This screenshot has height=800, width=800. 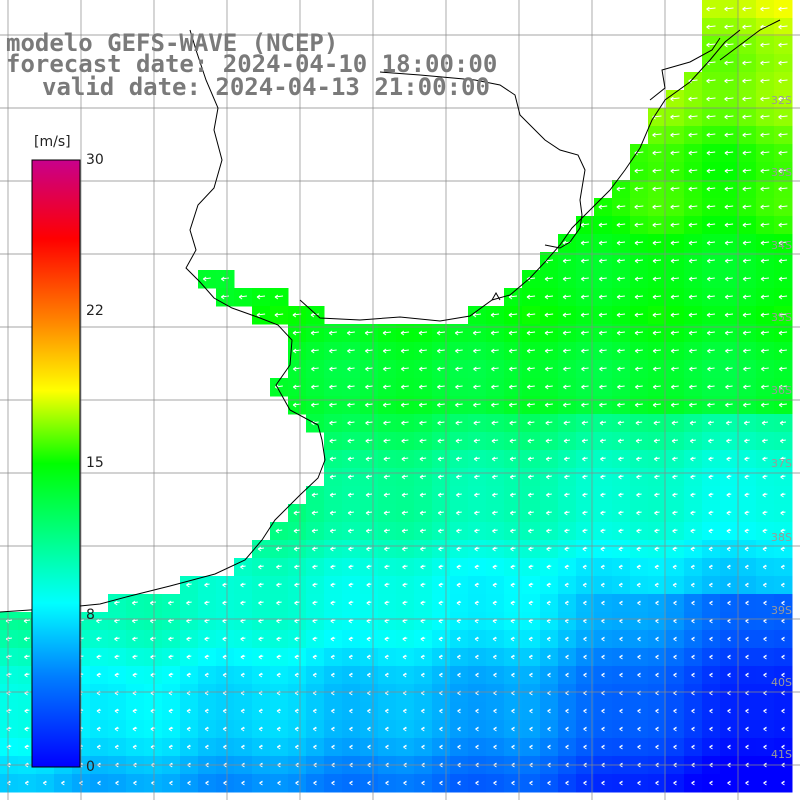 What do you see at coordinates (95, 463) in the screenshot?
I see `colorbar-tick-label: 15` at bounding box center [95, 463].